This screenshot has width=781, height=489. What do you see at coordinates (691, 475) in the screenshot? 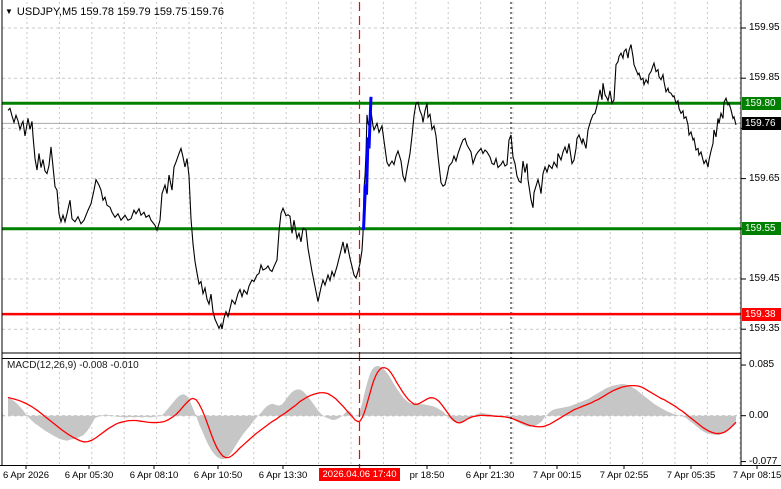
I see `time-tick-label: 7 Apr 05:35` at bounding box center [691, 475].